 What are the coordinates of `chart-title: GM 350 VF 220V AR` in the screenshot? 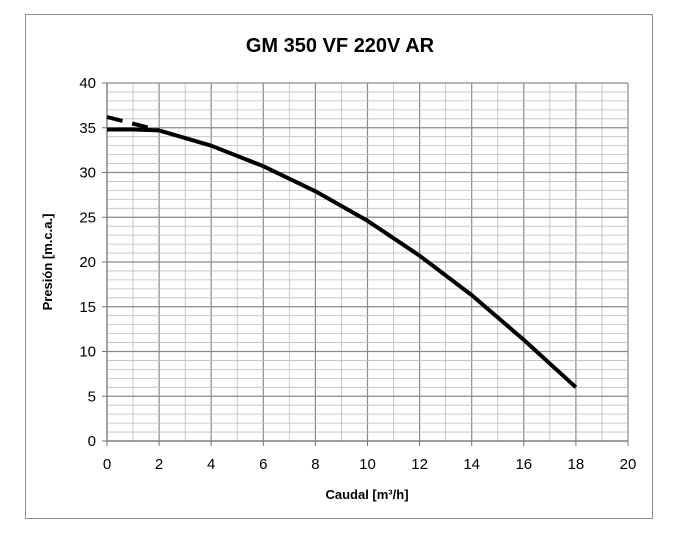 It's located at (340, 46).